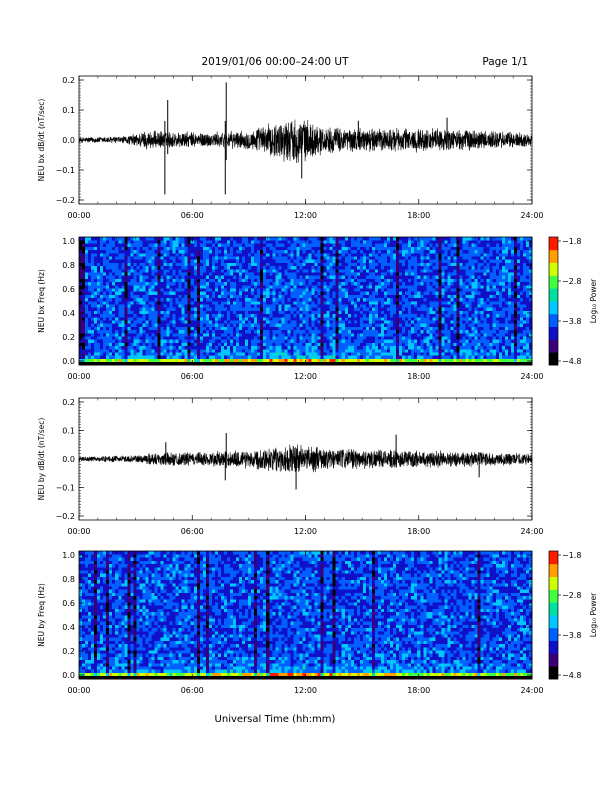 This screenshot has height=792, width=612. Describe the element at coordinates (505, 62) in the screenshot. I see `page-number: Page 1/1` at that location.